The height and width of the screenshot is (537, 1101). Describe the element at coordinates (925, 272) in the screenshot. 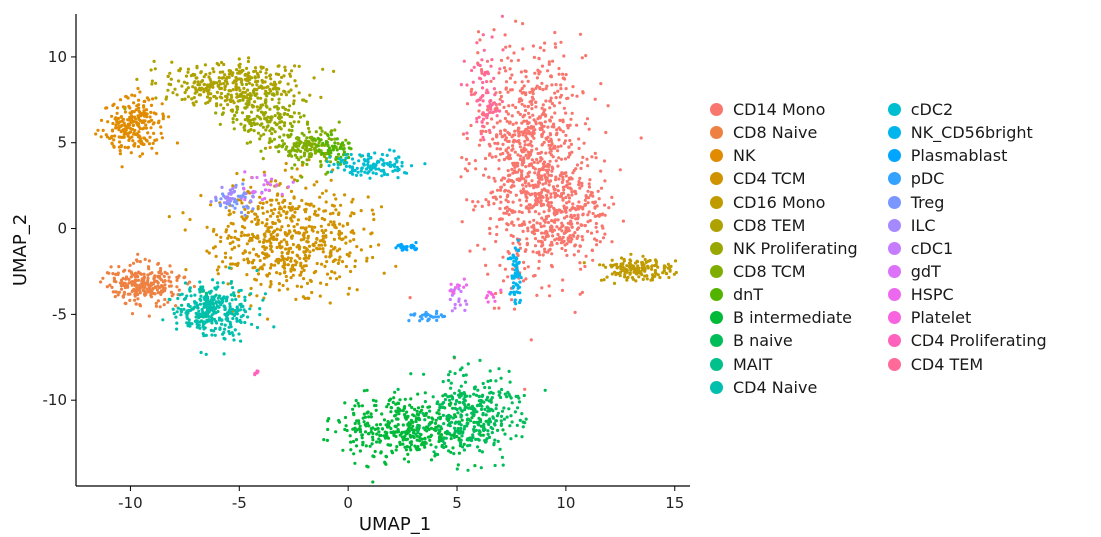

I see `legend-label: gdT` at that location.